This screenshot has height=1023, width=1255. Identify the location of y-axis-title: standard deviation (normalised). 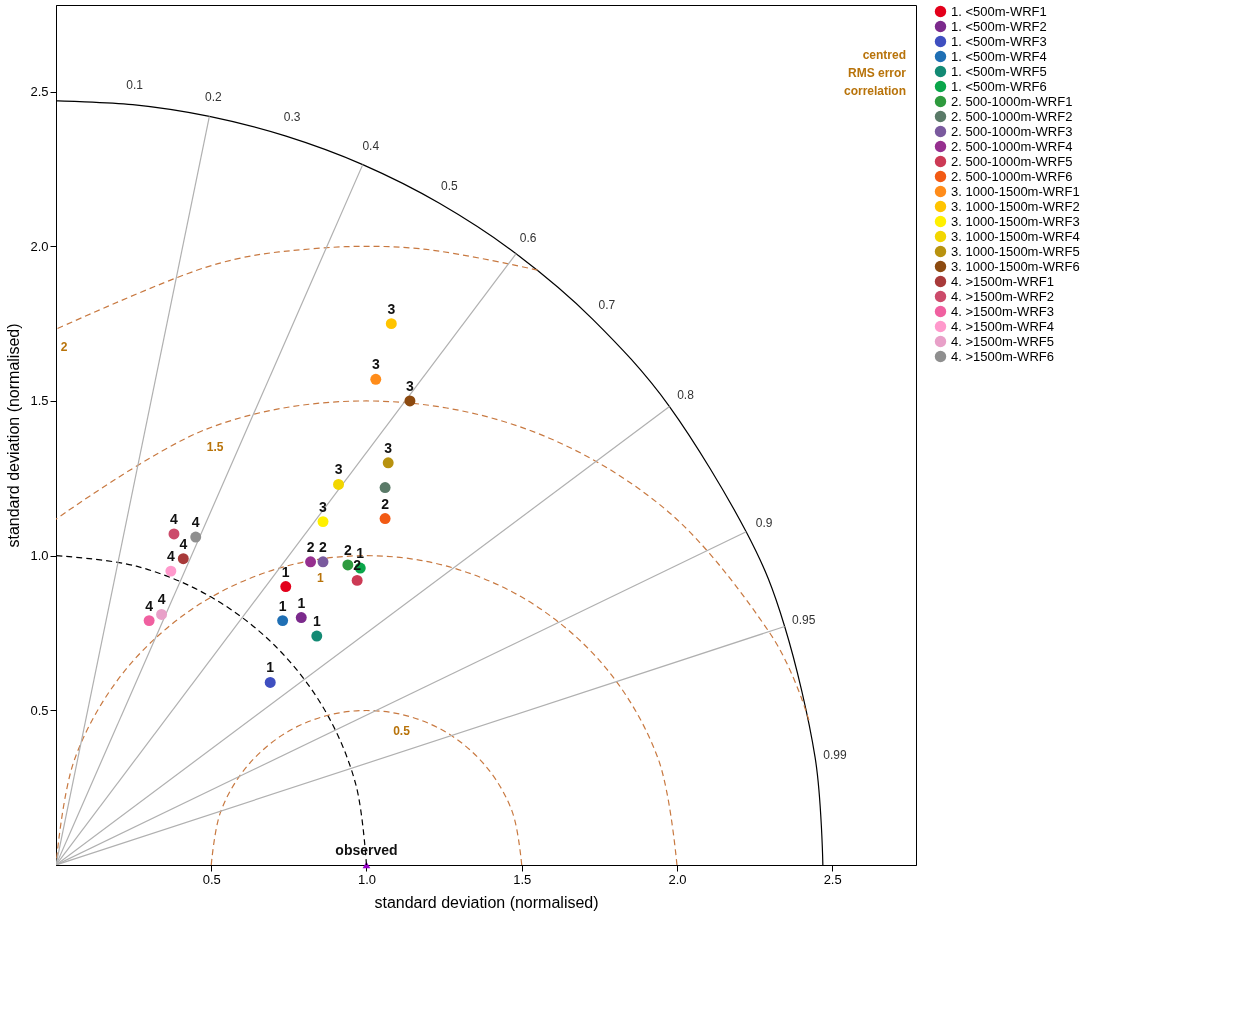
(14, 435).